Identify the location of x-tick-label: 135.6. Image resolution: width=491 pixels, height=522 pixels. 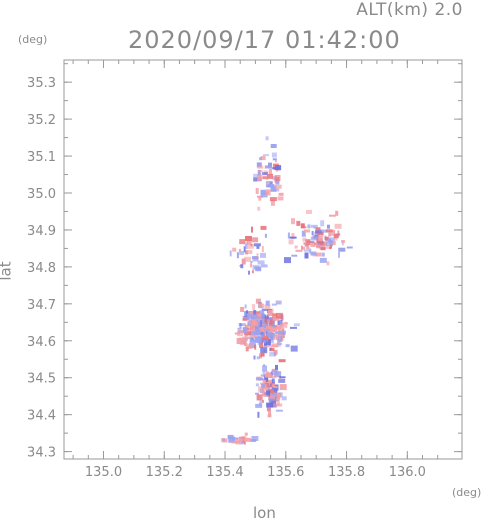
(285, 472).